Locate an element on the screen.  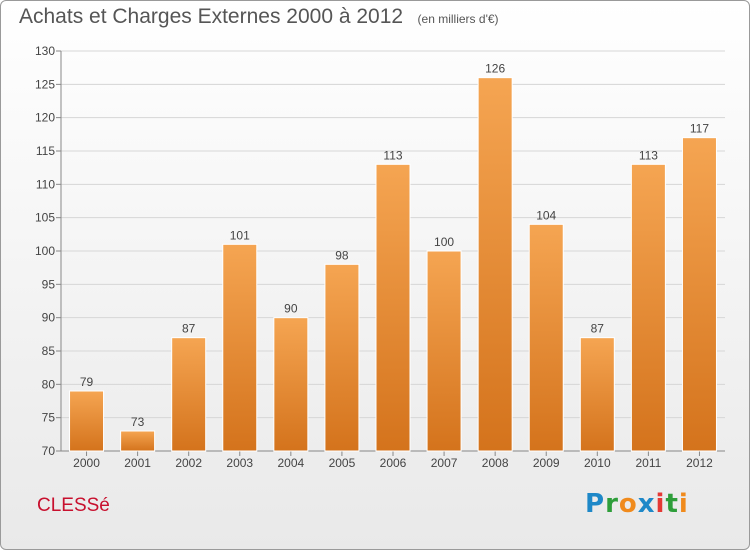
data-label: 104 is located at coordinates (546, 215).